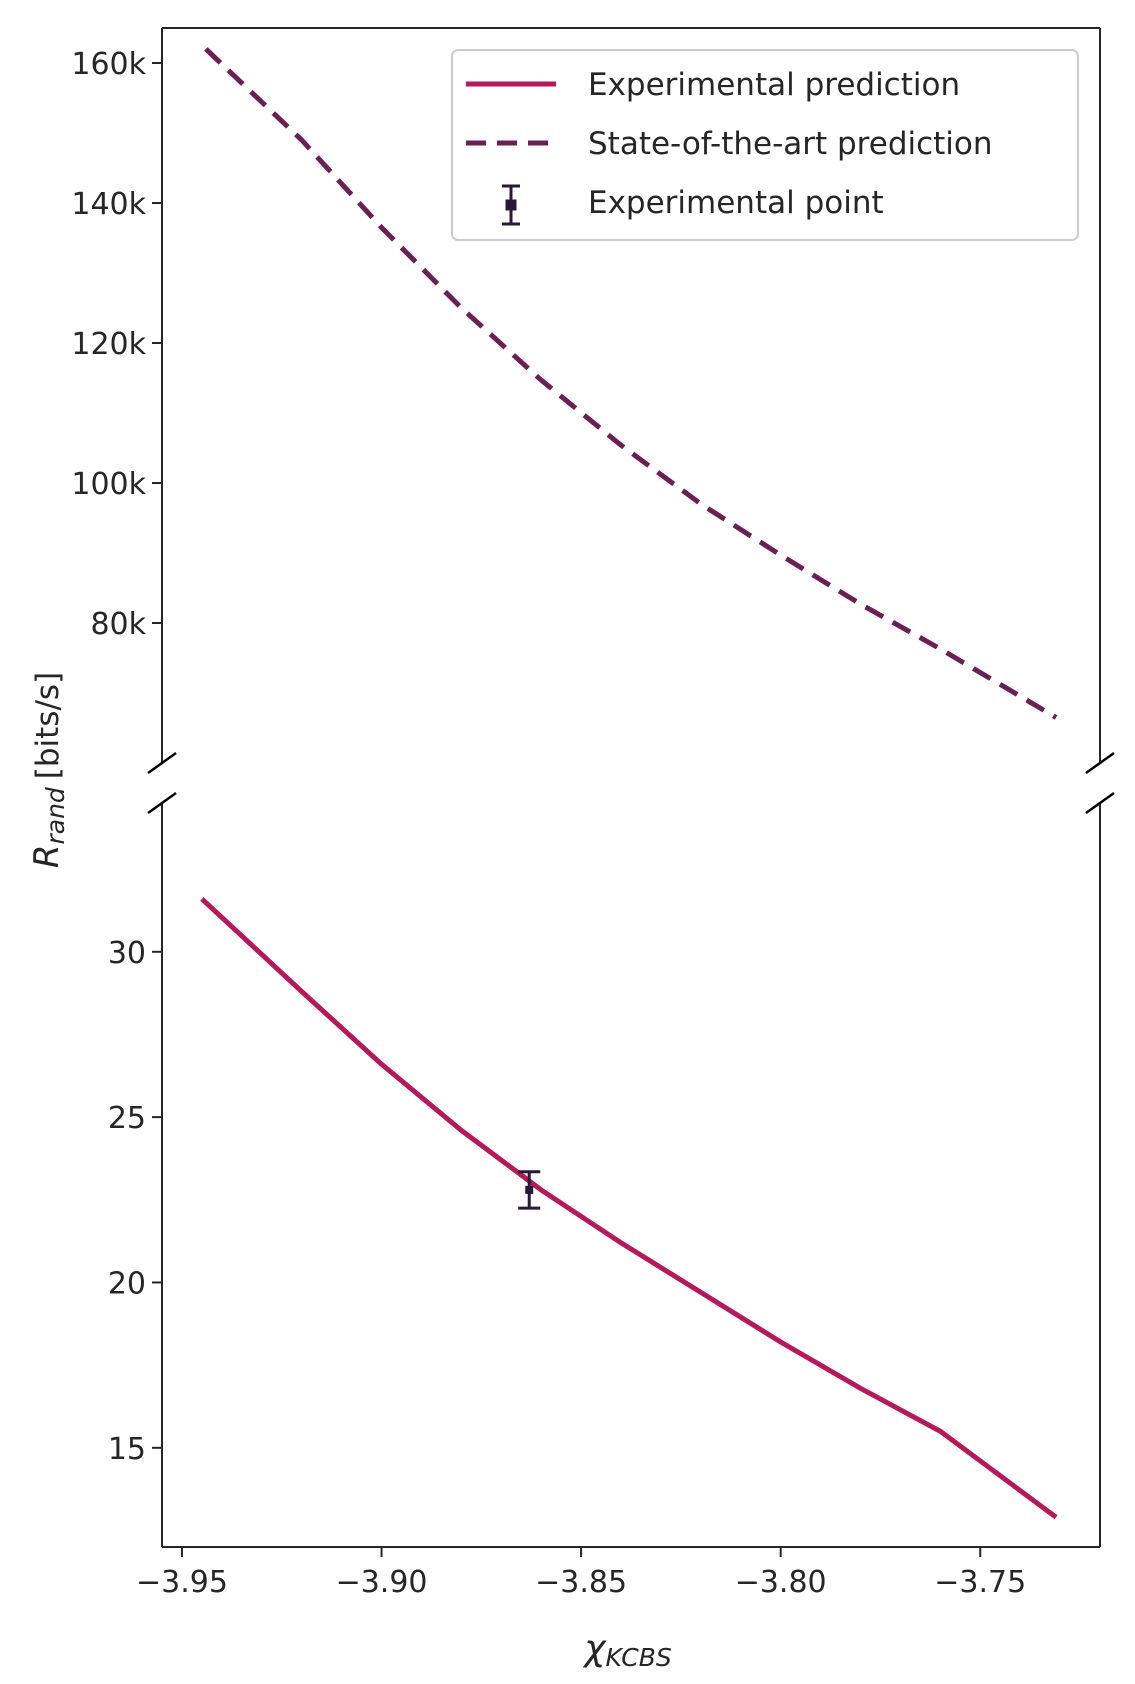  Describe the element at coordinates (781, 1582) in the screenshot. I see `x-tick-label: −3.80` at that location.